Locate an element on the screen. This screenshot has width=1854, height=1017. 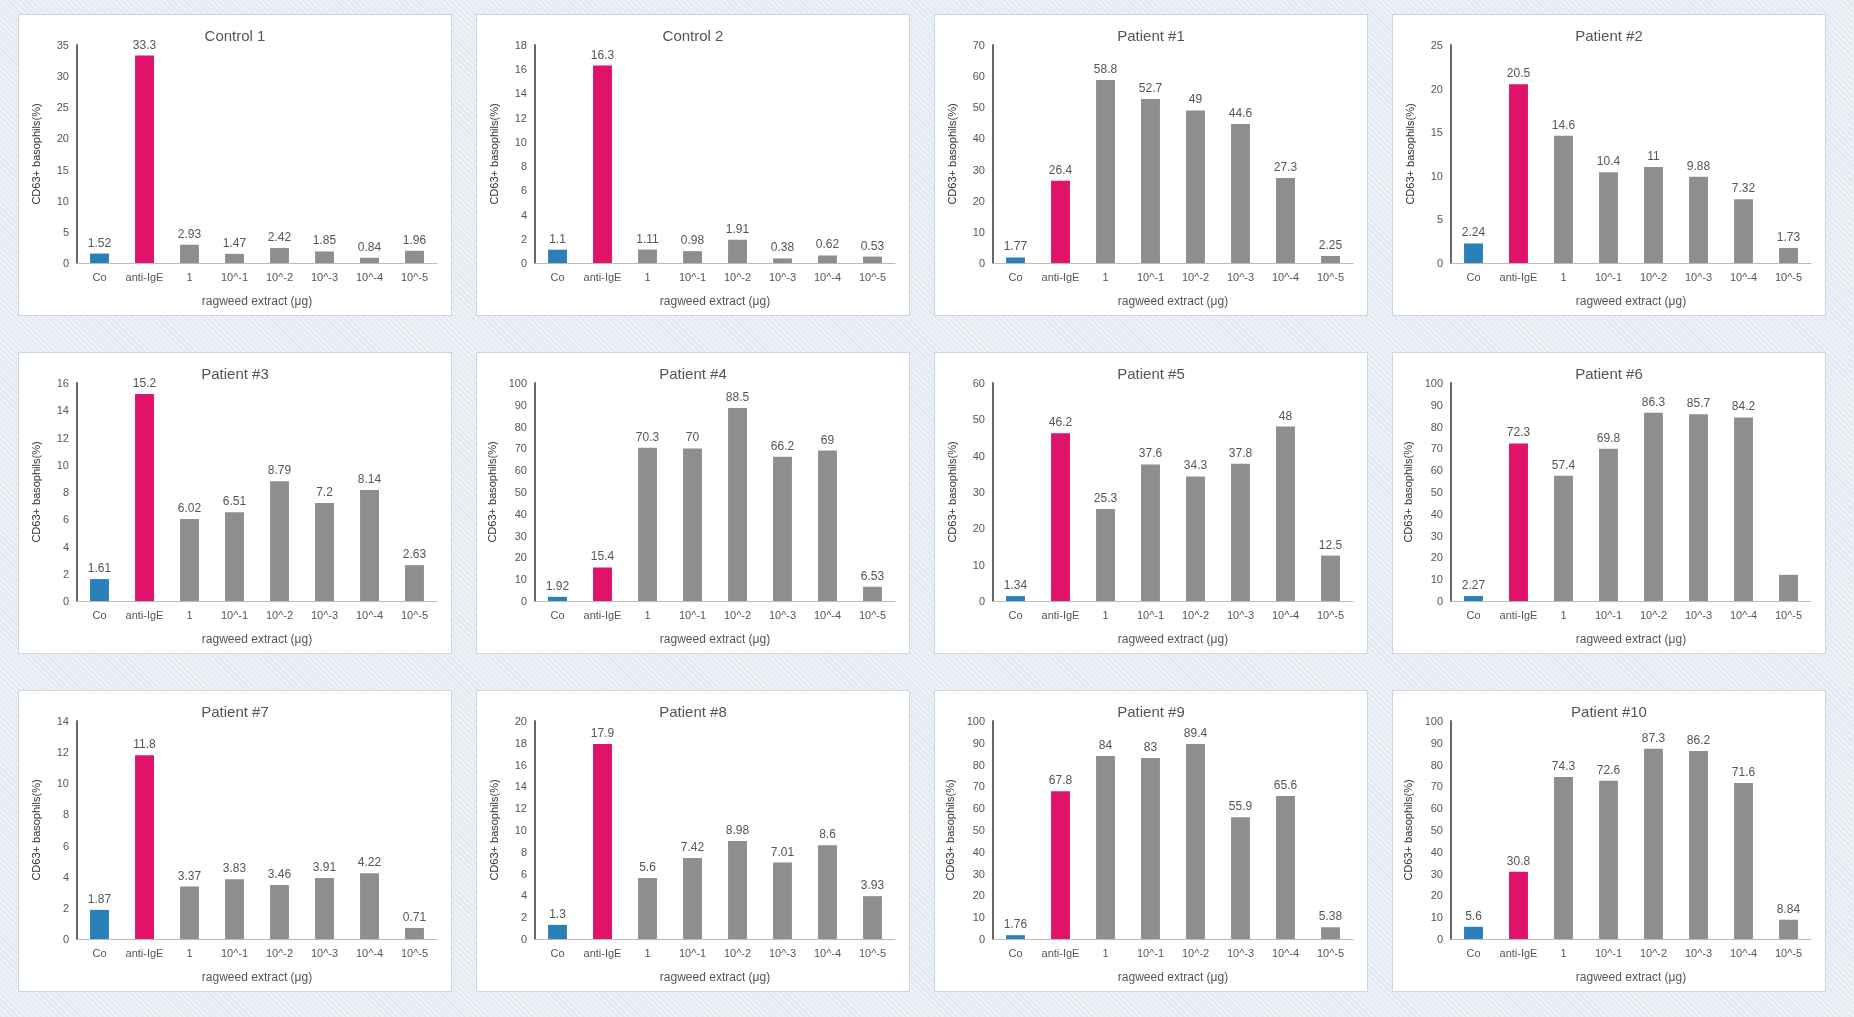
data-label: 6.53 is located at coordinates (872, 575).